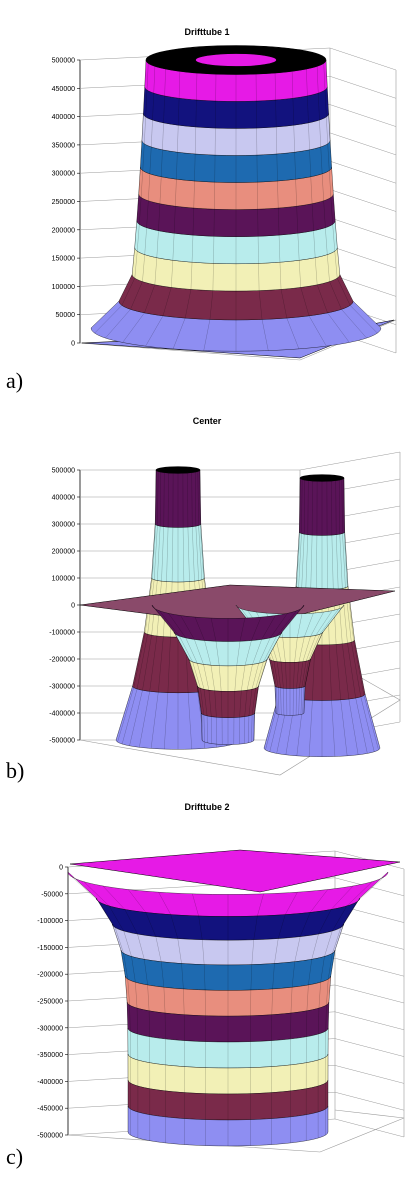  What do you see at coordinates (235, 871) in the screenshot?
I see `surface-rim` at bounding box center [235, 871].